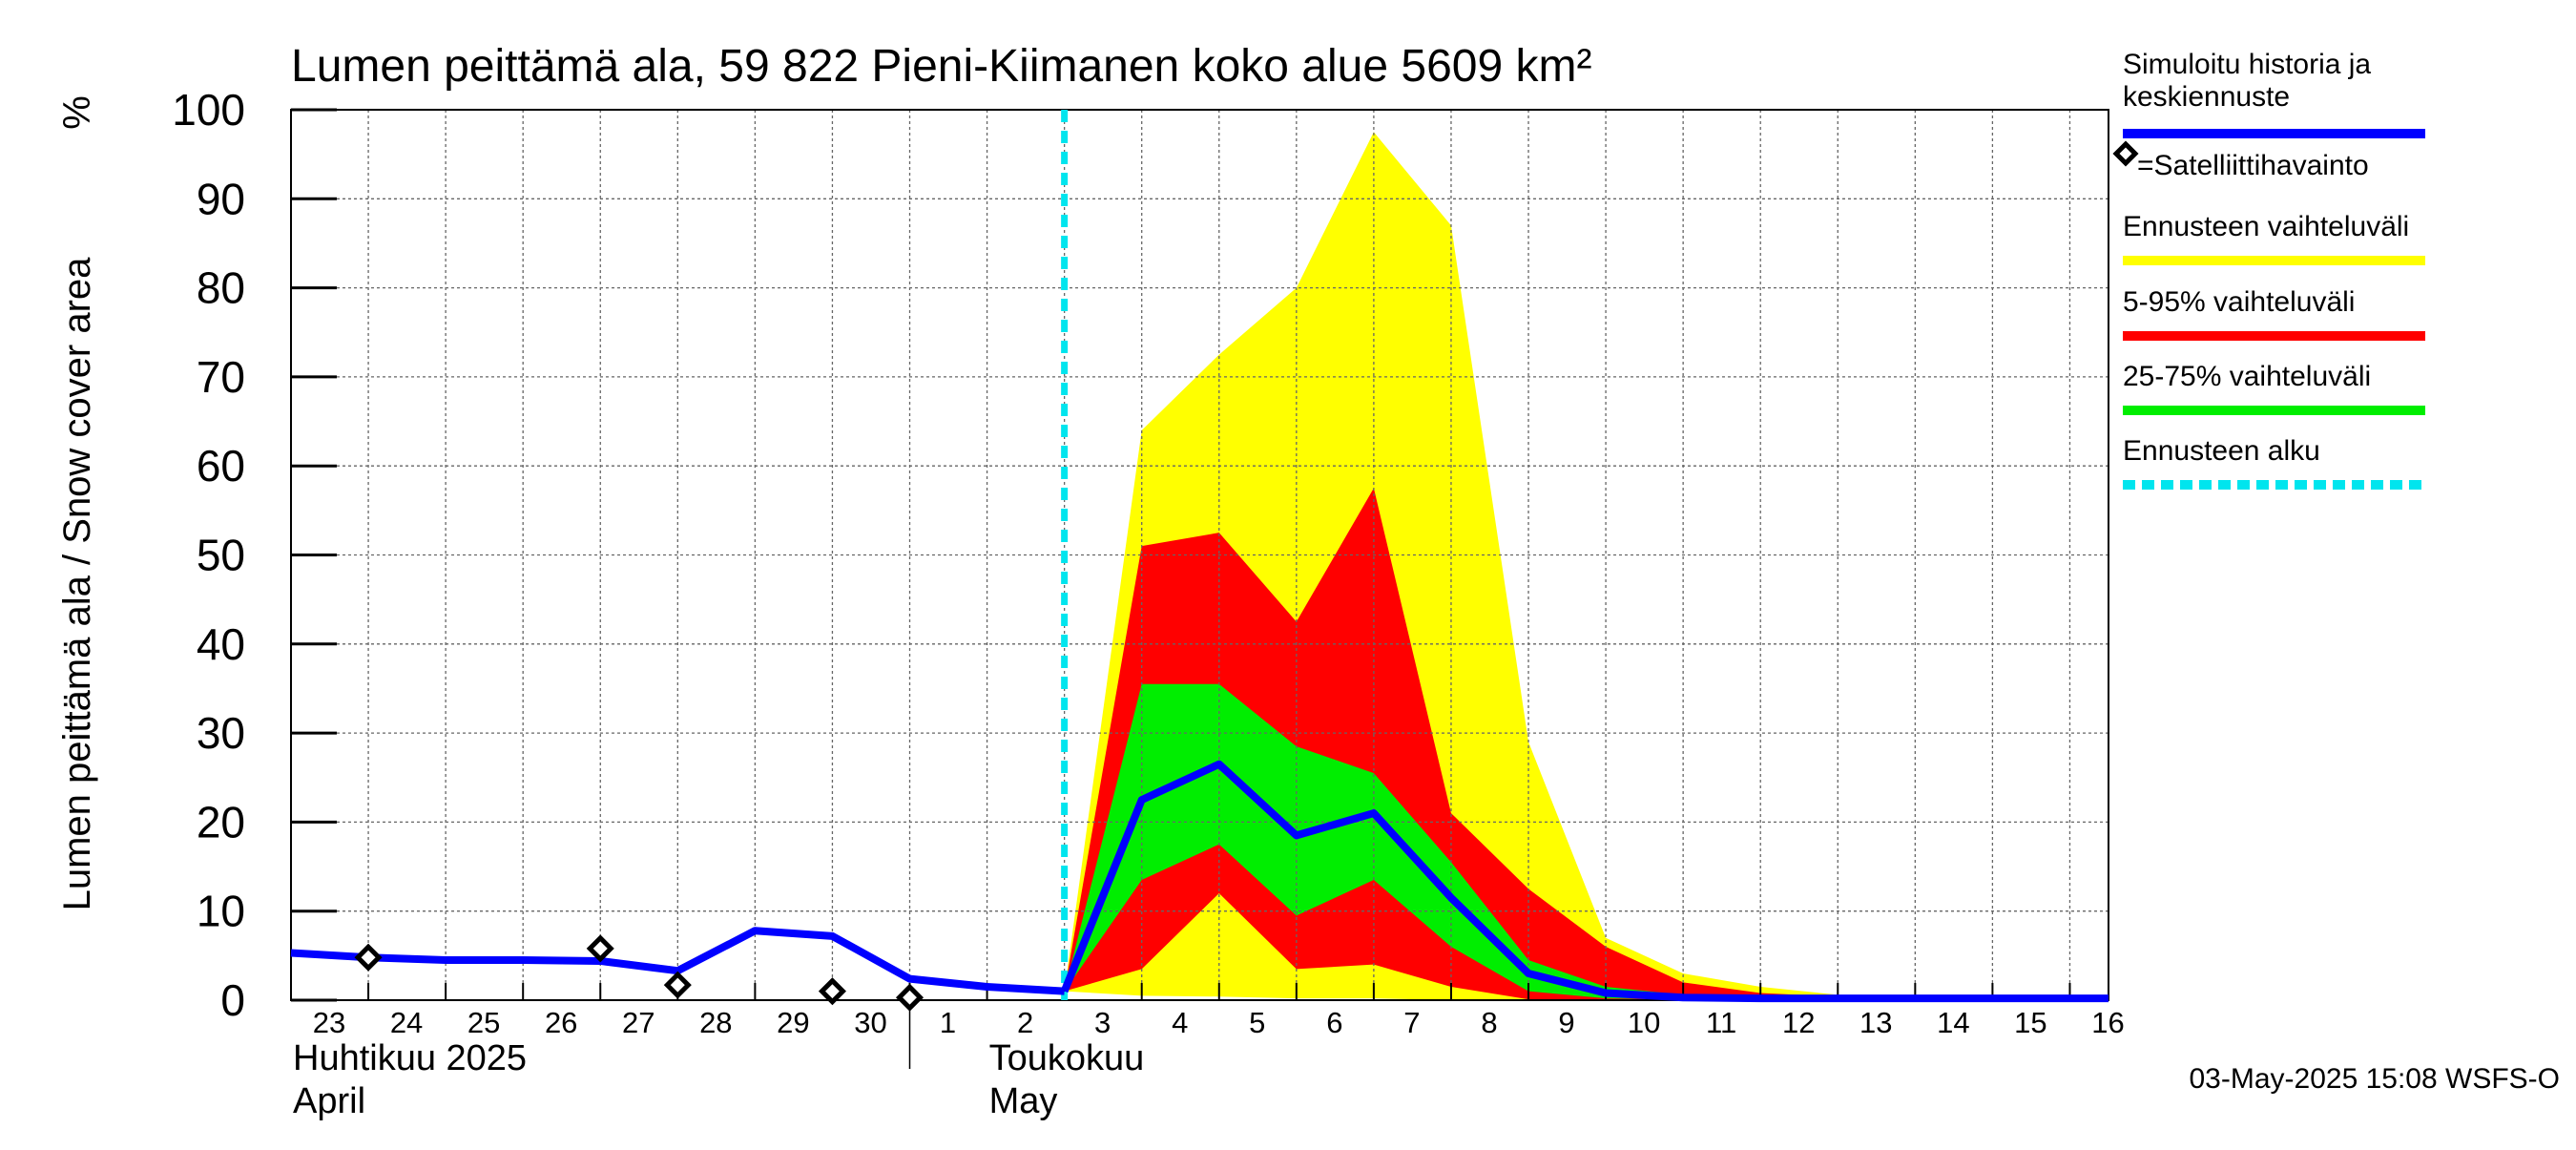  Describe the element at coordinates (1025, 1023) in the screenshot. I see `x-tick-label-9: 2` at that location.